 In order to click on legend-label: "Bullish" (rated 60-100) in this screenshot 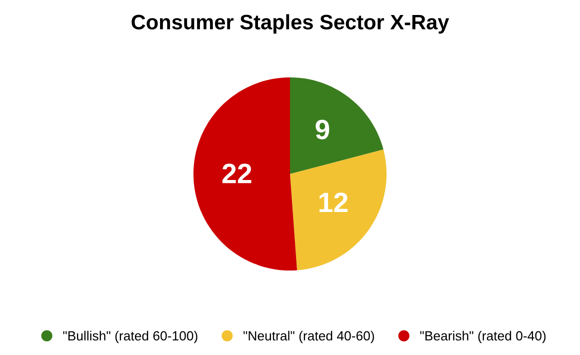, I will do `click(130, 337)`.